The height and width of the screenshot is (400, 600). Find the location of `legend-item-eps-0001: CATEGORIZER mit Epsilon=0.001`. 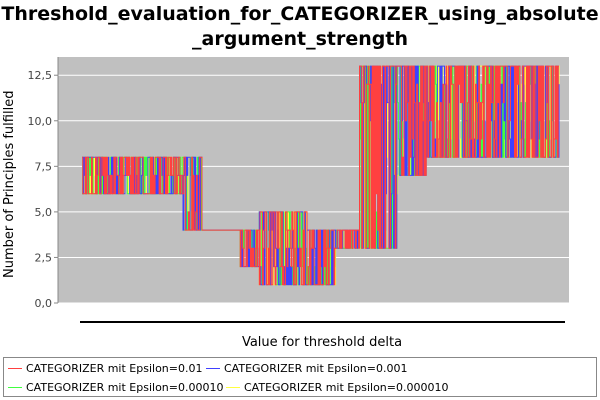

legend-item-eps-0001: CATEGORIZER mit Epsilon=0.001 is located at coordinates (306, 369).